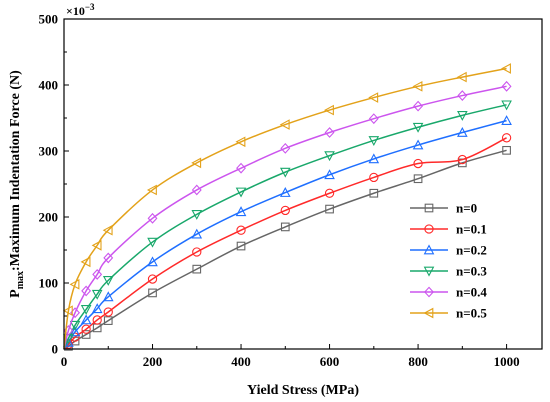 Image resolution: width=550 pixels, height=402 pixels. What do you see at coordinates (17, 184) in the screenshot?
I see `y-axis-title: Pmax:Maximum Indentation Force (N)` at bounding box center [17, 184].